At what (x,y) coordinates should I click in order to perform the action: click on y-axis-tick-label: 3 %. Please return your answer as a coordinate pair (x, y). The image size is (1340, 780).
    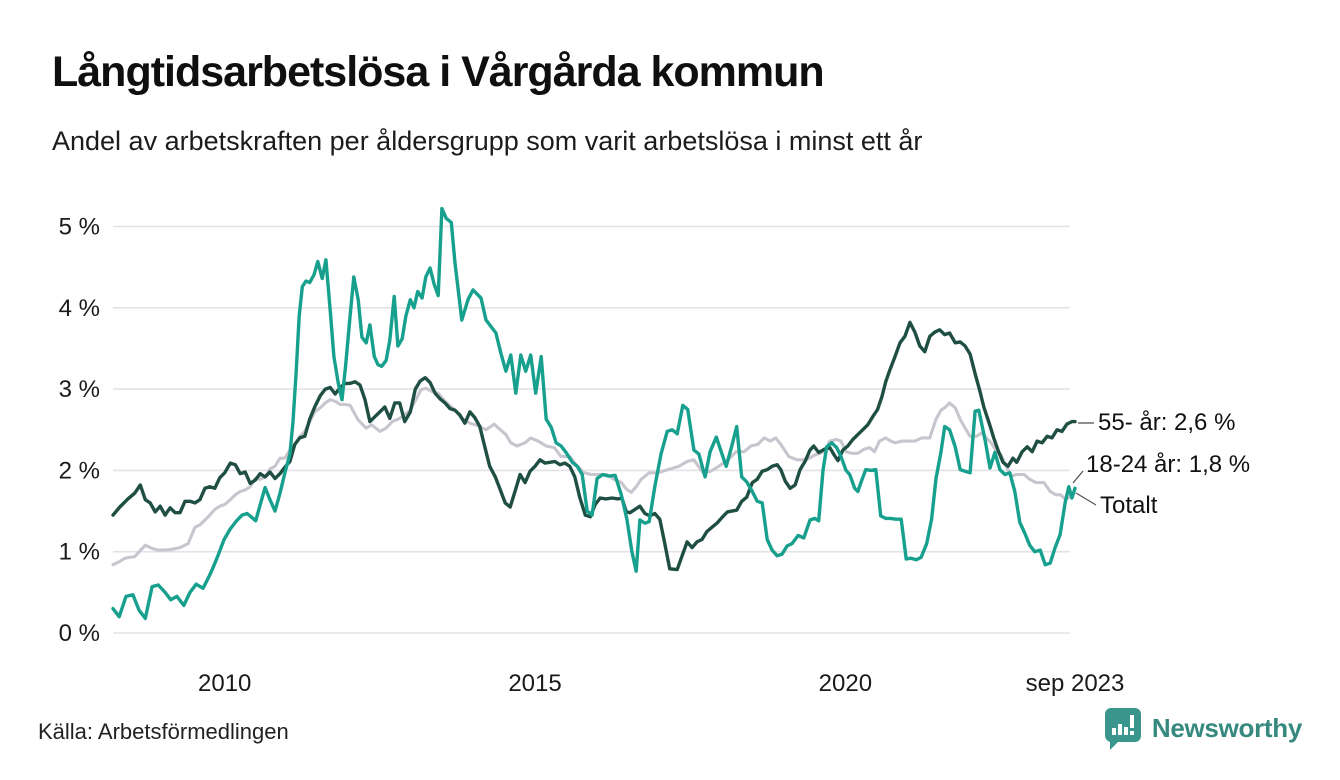
    Looking at the image, I should click on (79, 389).